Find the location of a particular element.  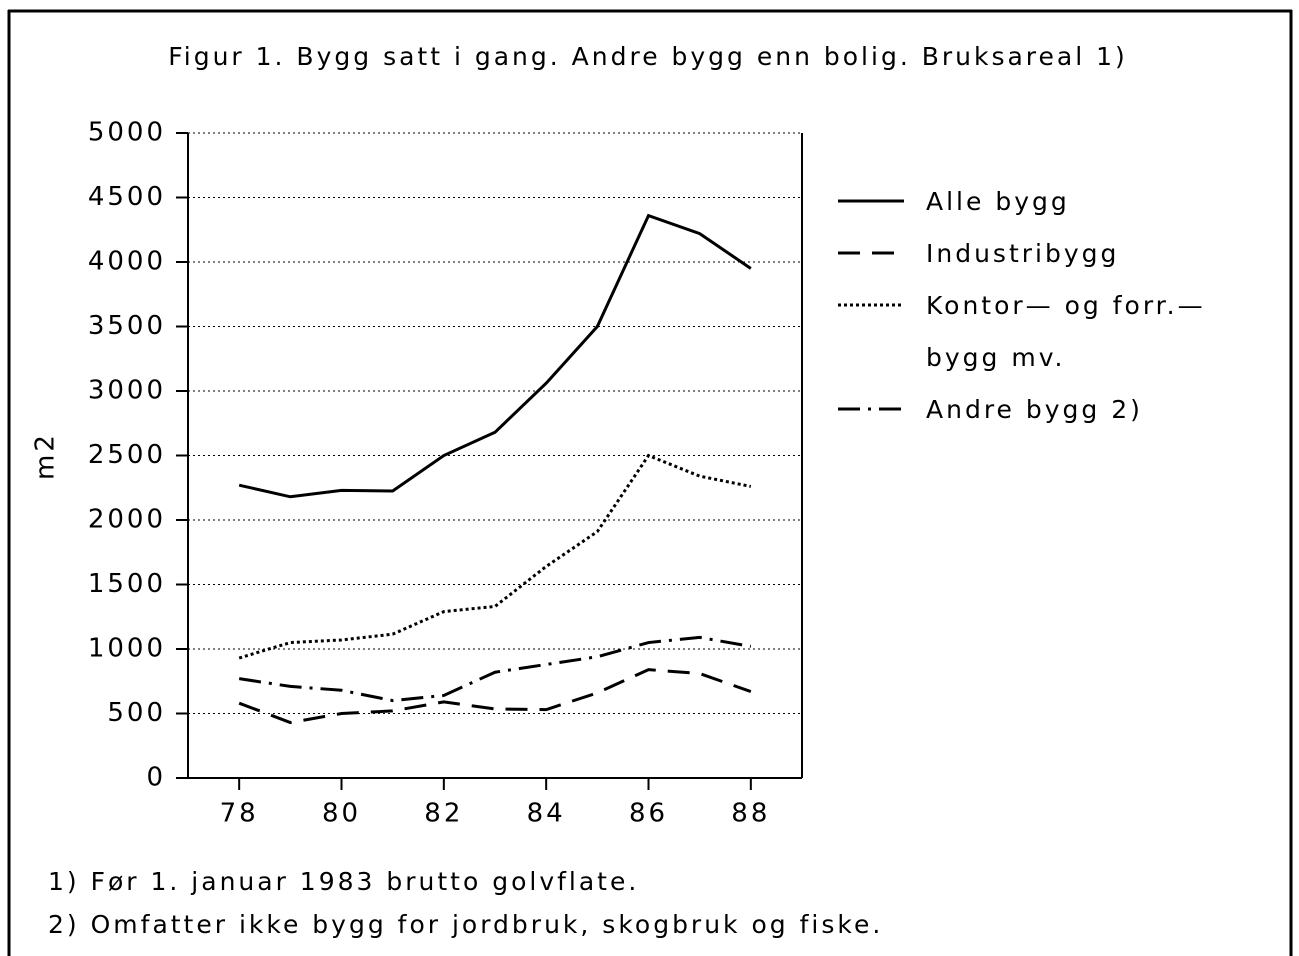

legend-label: Alle bygg is located at coordinates (998, 201).